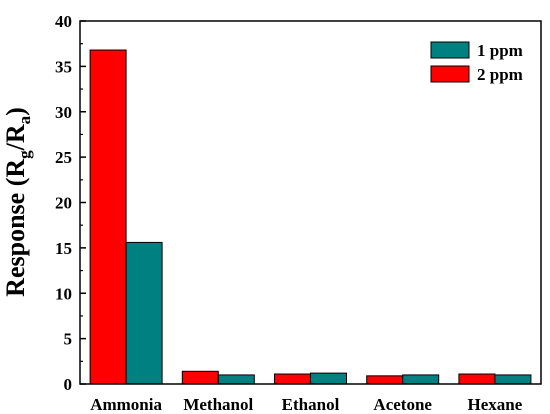 The height and width of the screenshot is (414, 550). Describe the element at coordinates (450, 50) in the screenshot. I see `legend-swatch-1-ppm` at that location.